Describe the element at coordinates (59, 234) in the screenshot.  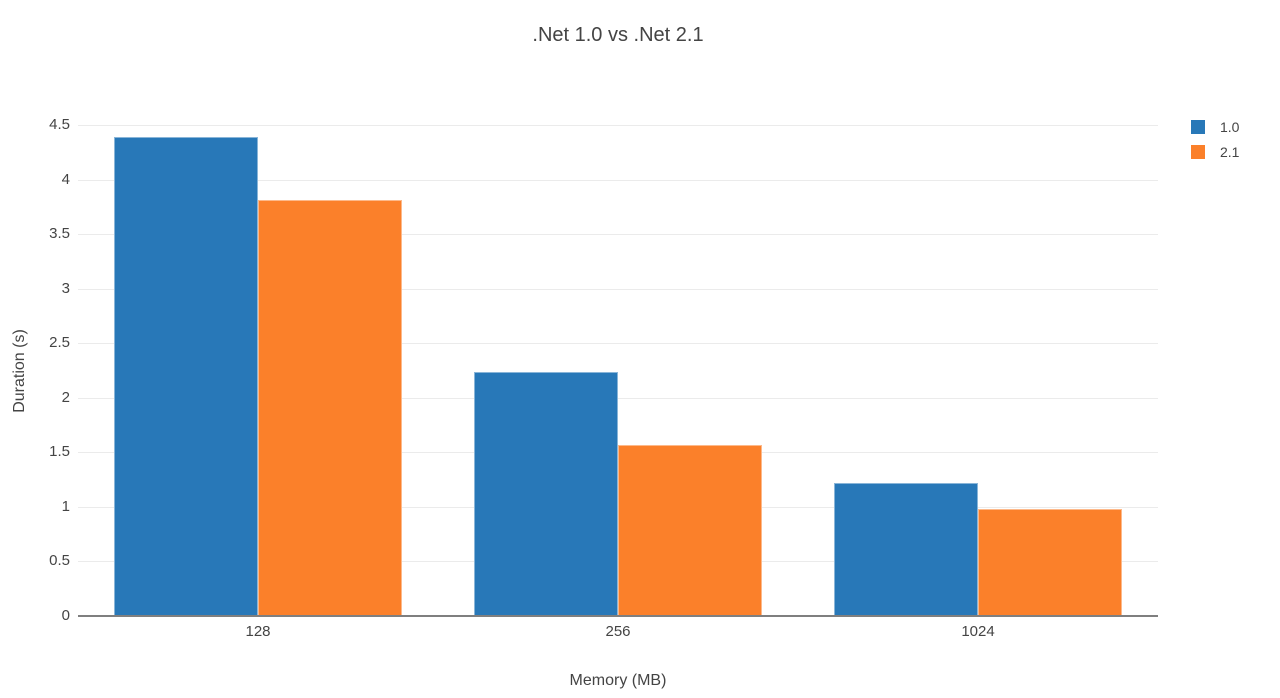
I see `y-tick-label: 3.5` at that location.